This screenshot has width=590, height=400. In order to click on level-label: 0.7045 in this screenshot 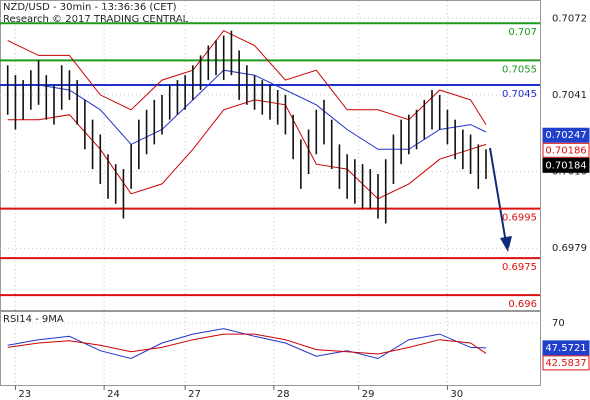, I will do `click(519, 94)`.